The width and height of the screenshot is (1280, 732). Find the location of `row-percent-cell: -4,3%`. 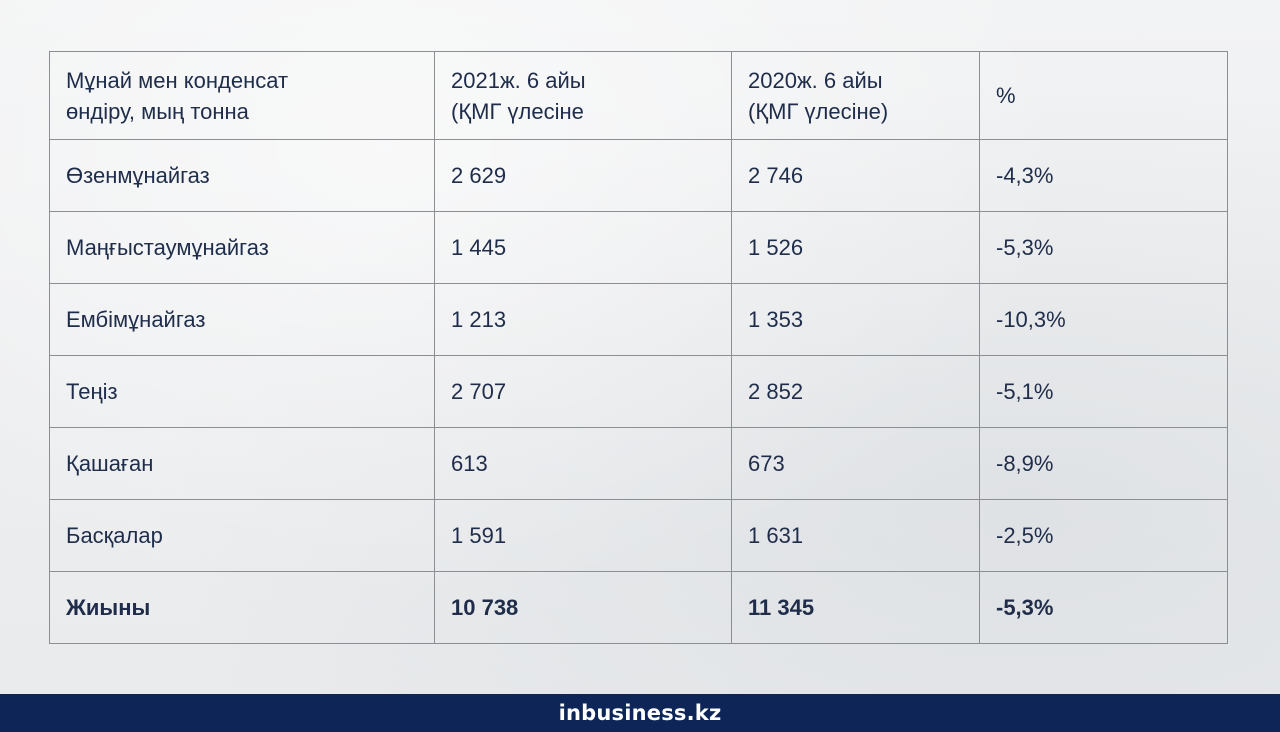

row-percent-cell: -4,3% is located at coordinates (1103, 175).